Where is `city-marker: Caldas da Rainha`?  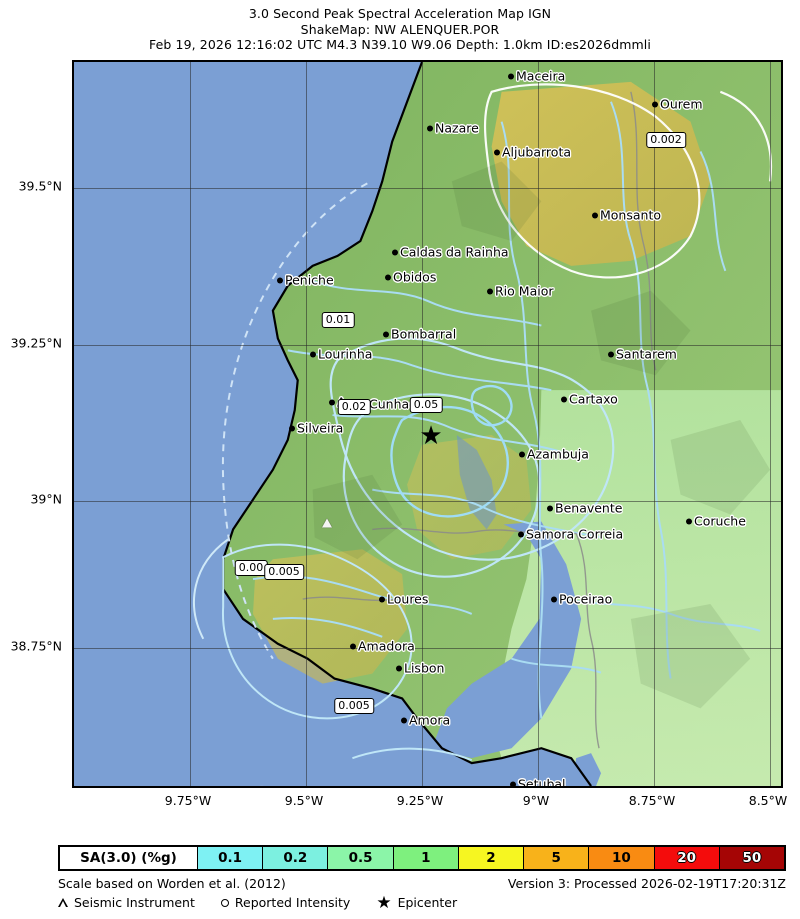 city-marker: Caldas da Rainha is located at coordinates (450, 252).